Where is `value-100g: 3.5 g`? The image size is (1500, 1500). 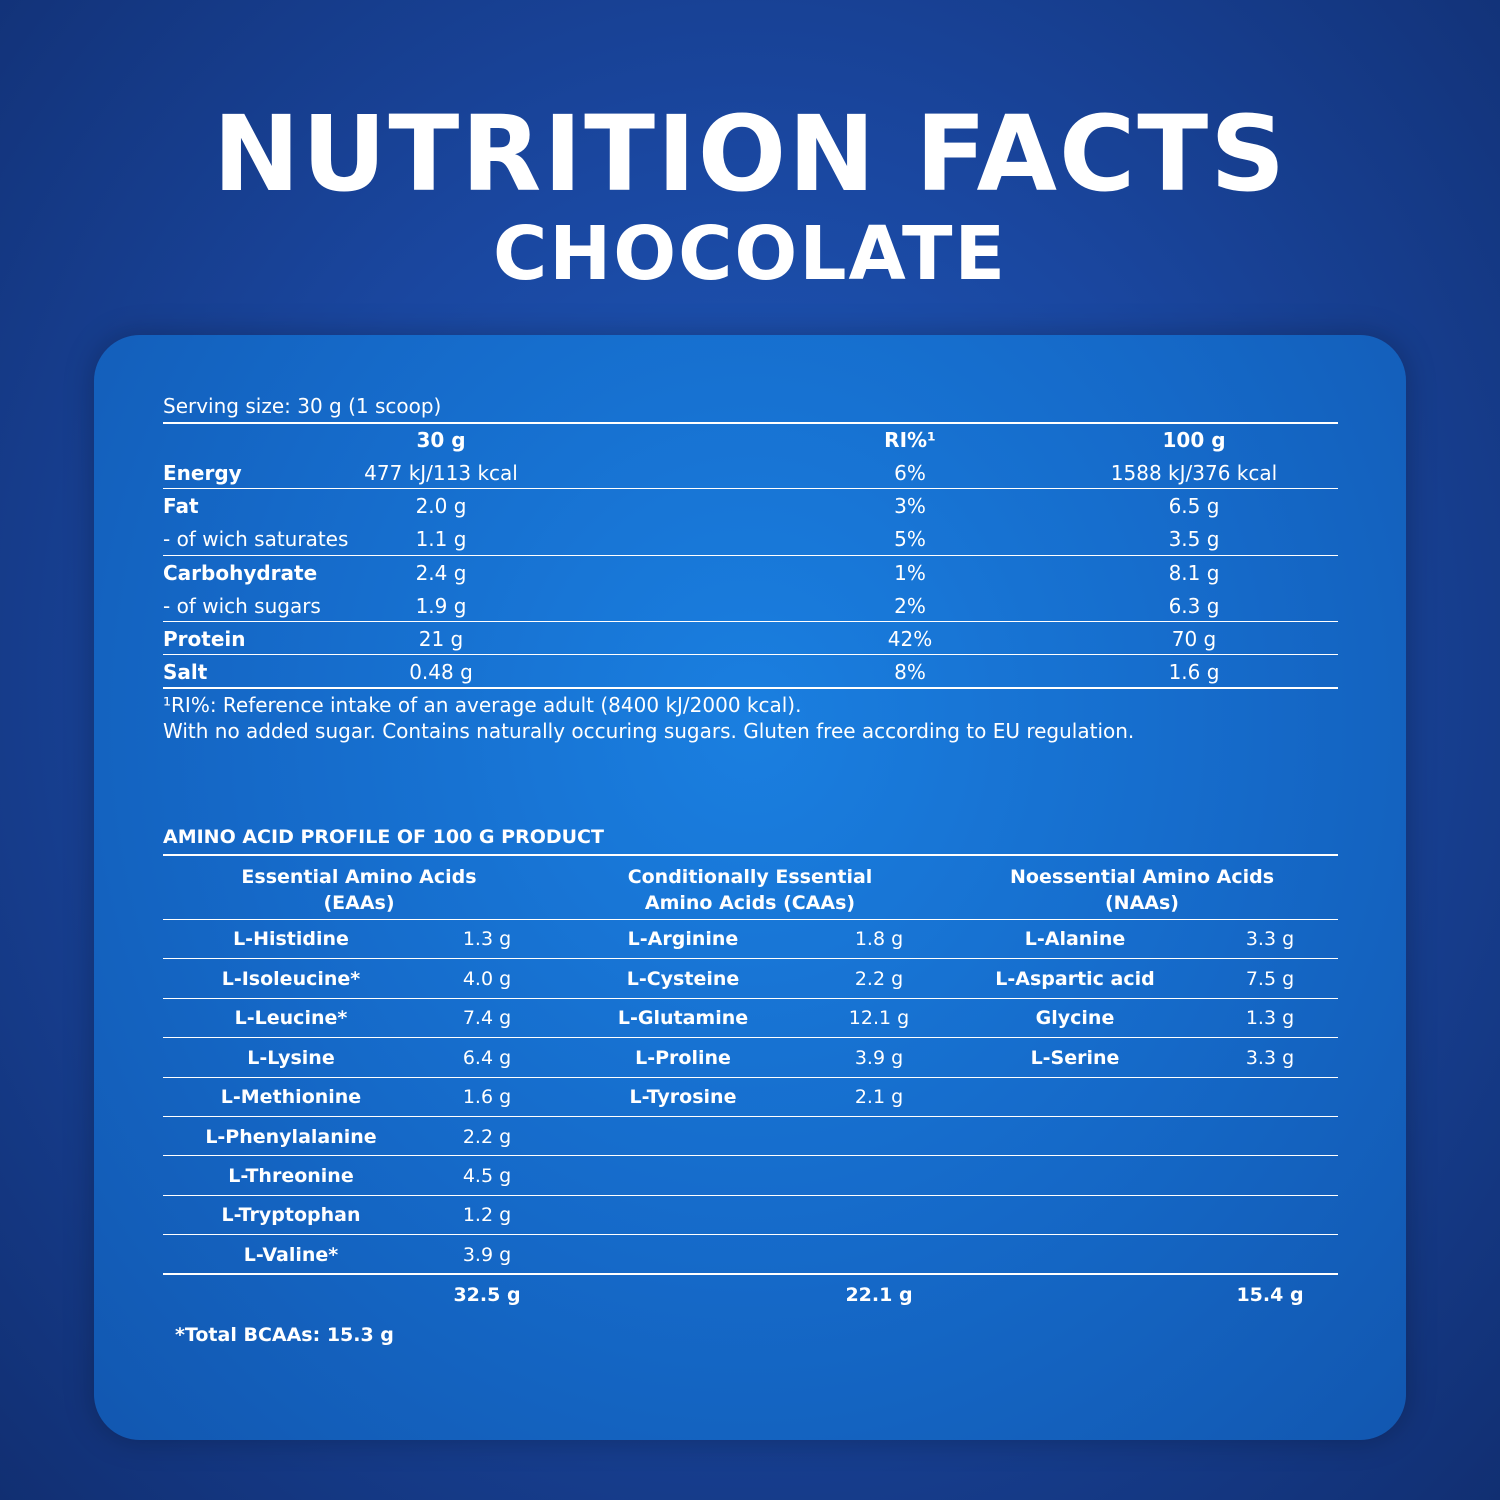 value-100g: 3.5 g is located at coordinates (1194, 539).